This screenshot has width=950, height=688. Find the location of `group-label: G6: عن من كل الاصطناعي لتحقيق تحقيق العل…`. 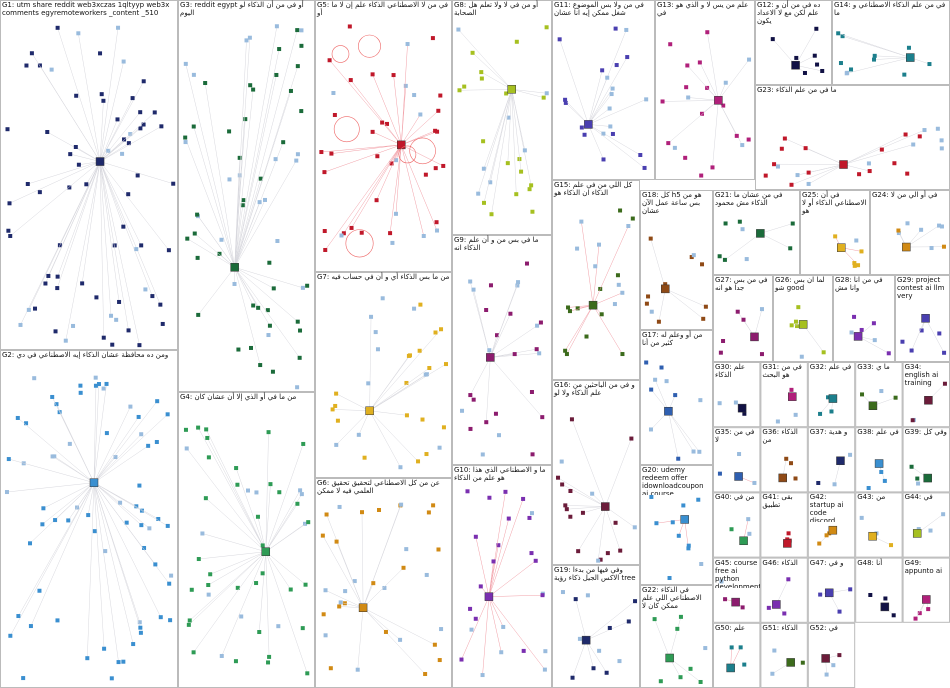

group-label: G6: عن من كل الاصطناعي لتحقيق تحقيق العل… is located at coordinates (378, 487).